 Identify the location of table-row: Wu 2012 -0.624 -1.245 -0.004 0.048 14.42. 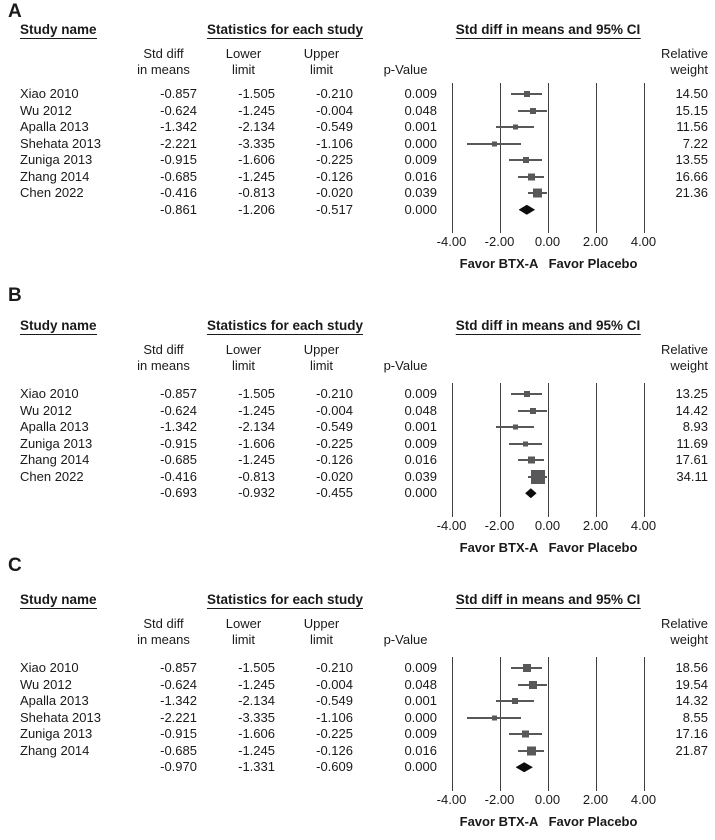
(357, 411).